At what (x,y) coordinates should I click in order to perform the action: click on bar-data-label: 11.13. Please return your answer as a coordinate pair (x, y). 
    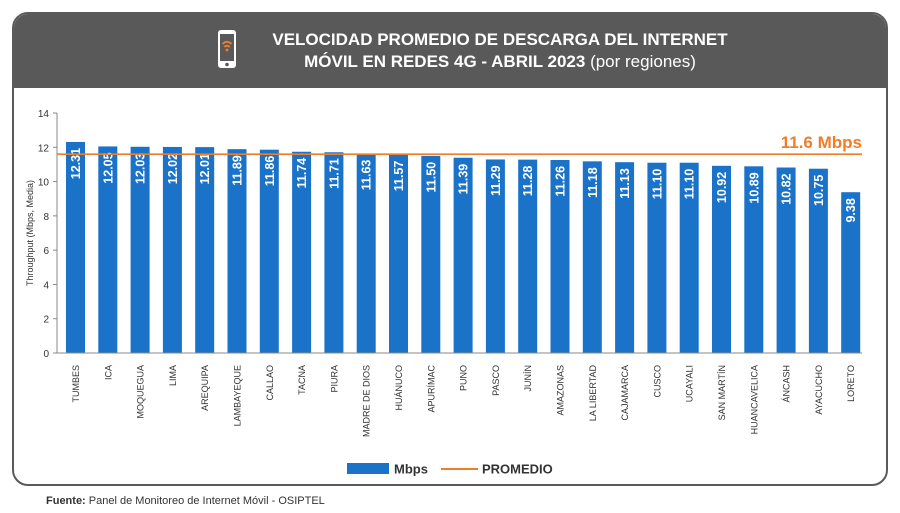
    Looking at the image, I should click on (625, 183).